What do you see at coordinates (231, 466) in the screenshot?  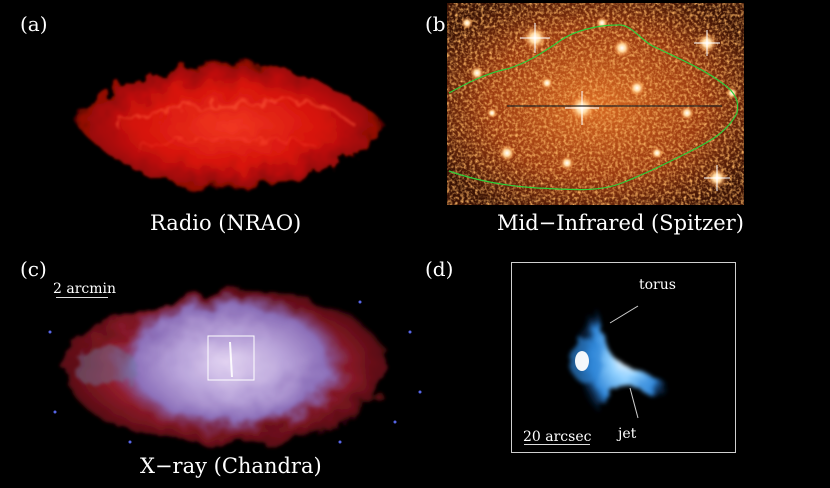 I see `panel-c-caption: X−ray (Chandra)` at bounding box center [231, 466].